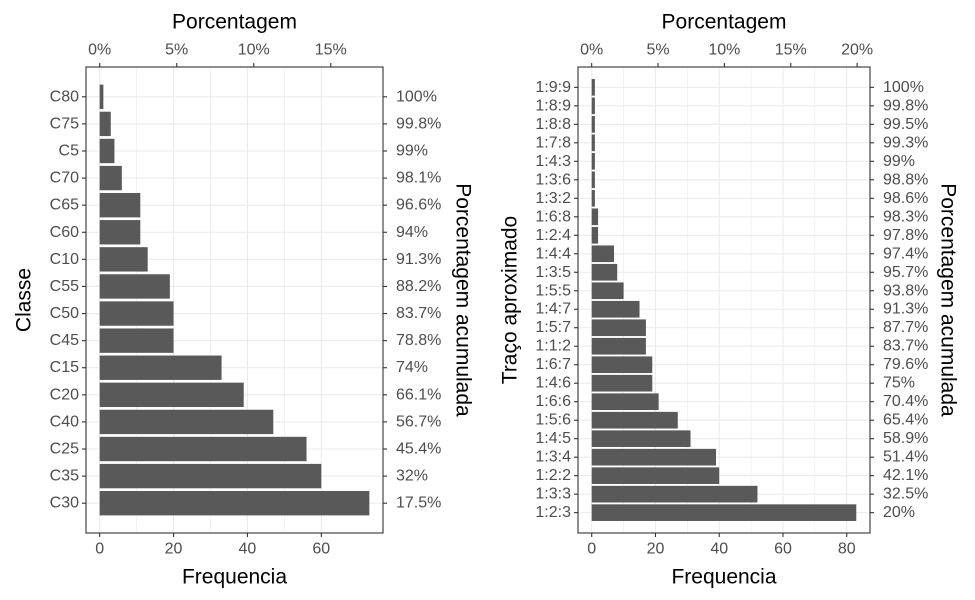 This screenshot has height=600, width=975. I want to click on y-axis-title: Classe, so click(24, 300).